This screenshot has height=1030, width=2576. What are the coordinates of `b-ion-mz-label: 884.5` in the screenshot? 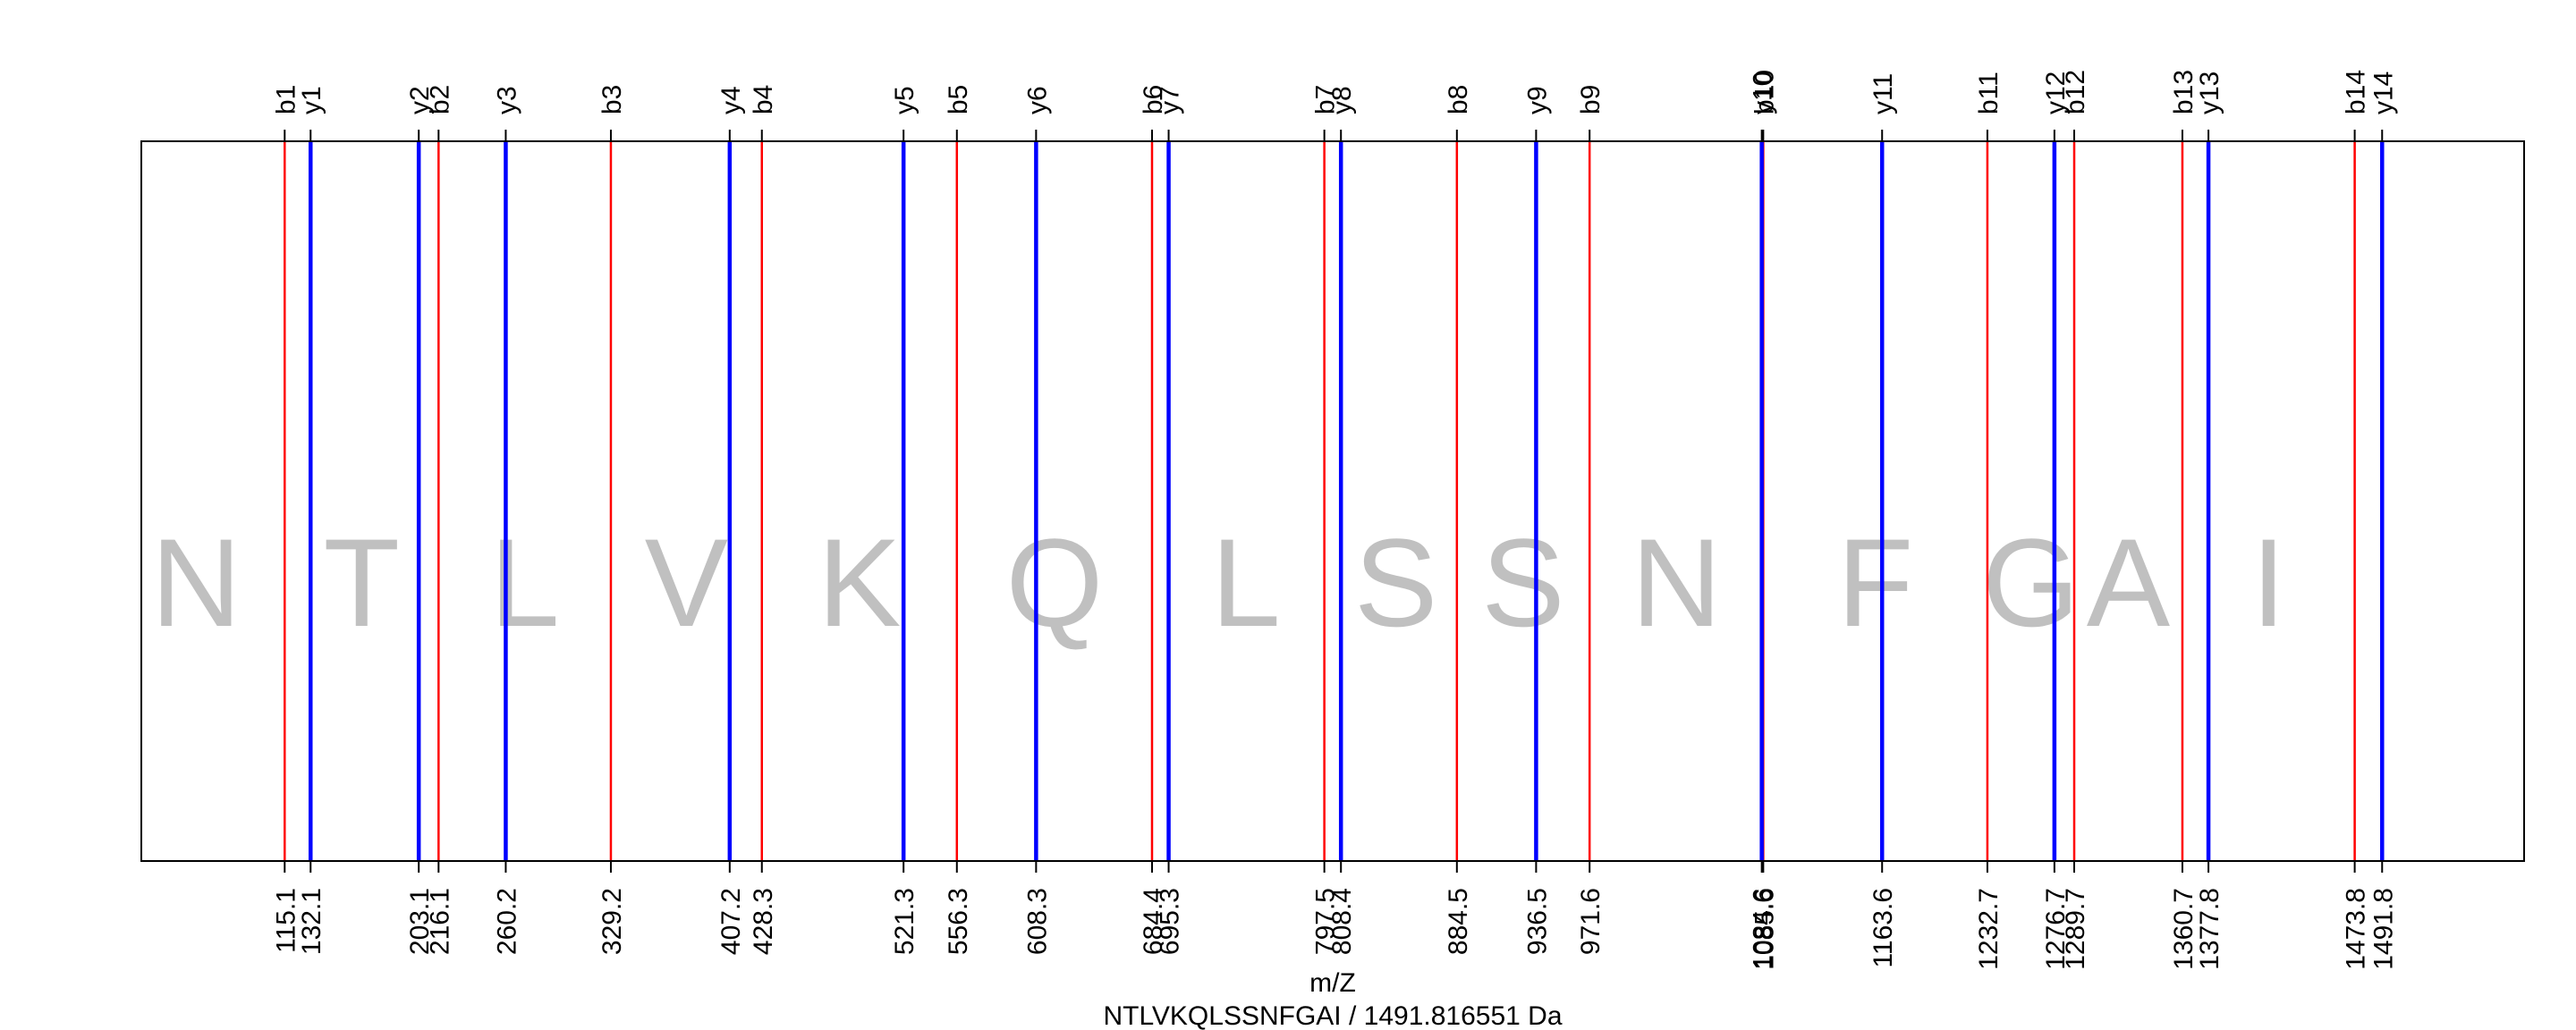 It's located at (1458, 921).